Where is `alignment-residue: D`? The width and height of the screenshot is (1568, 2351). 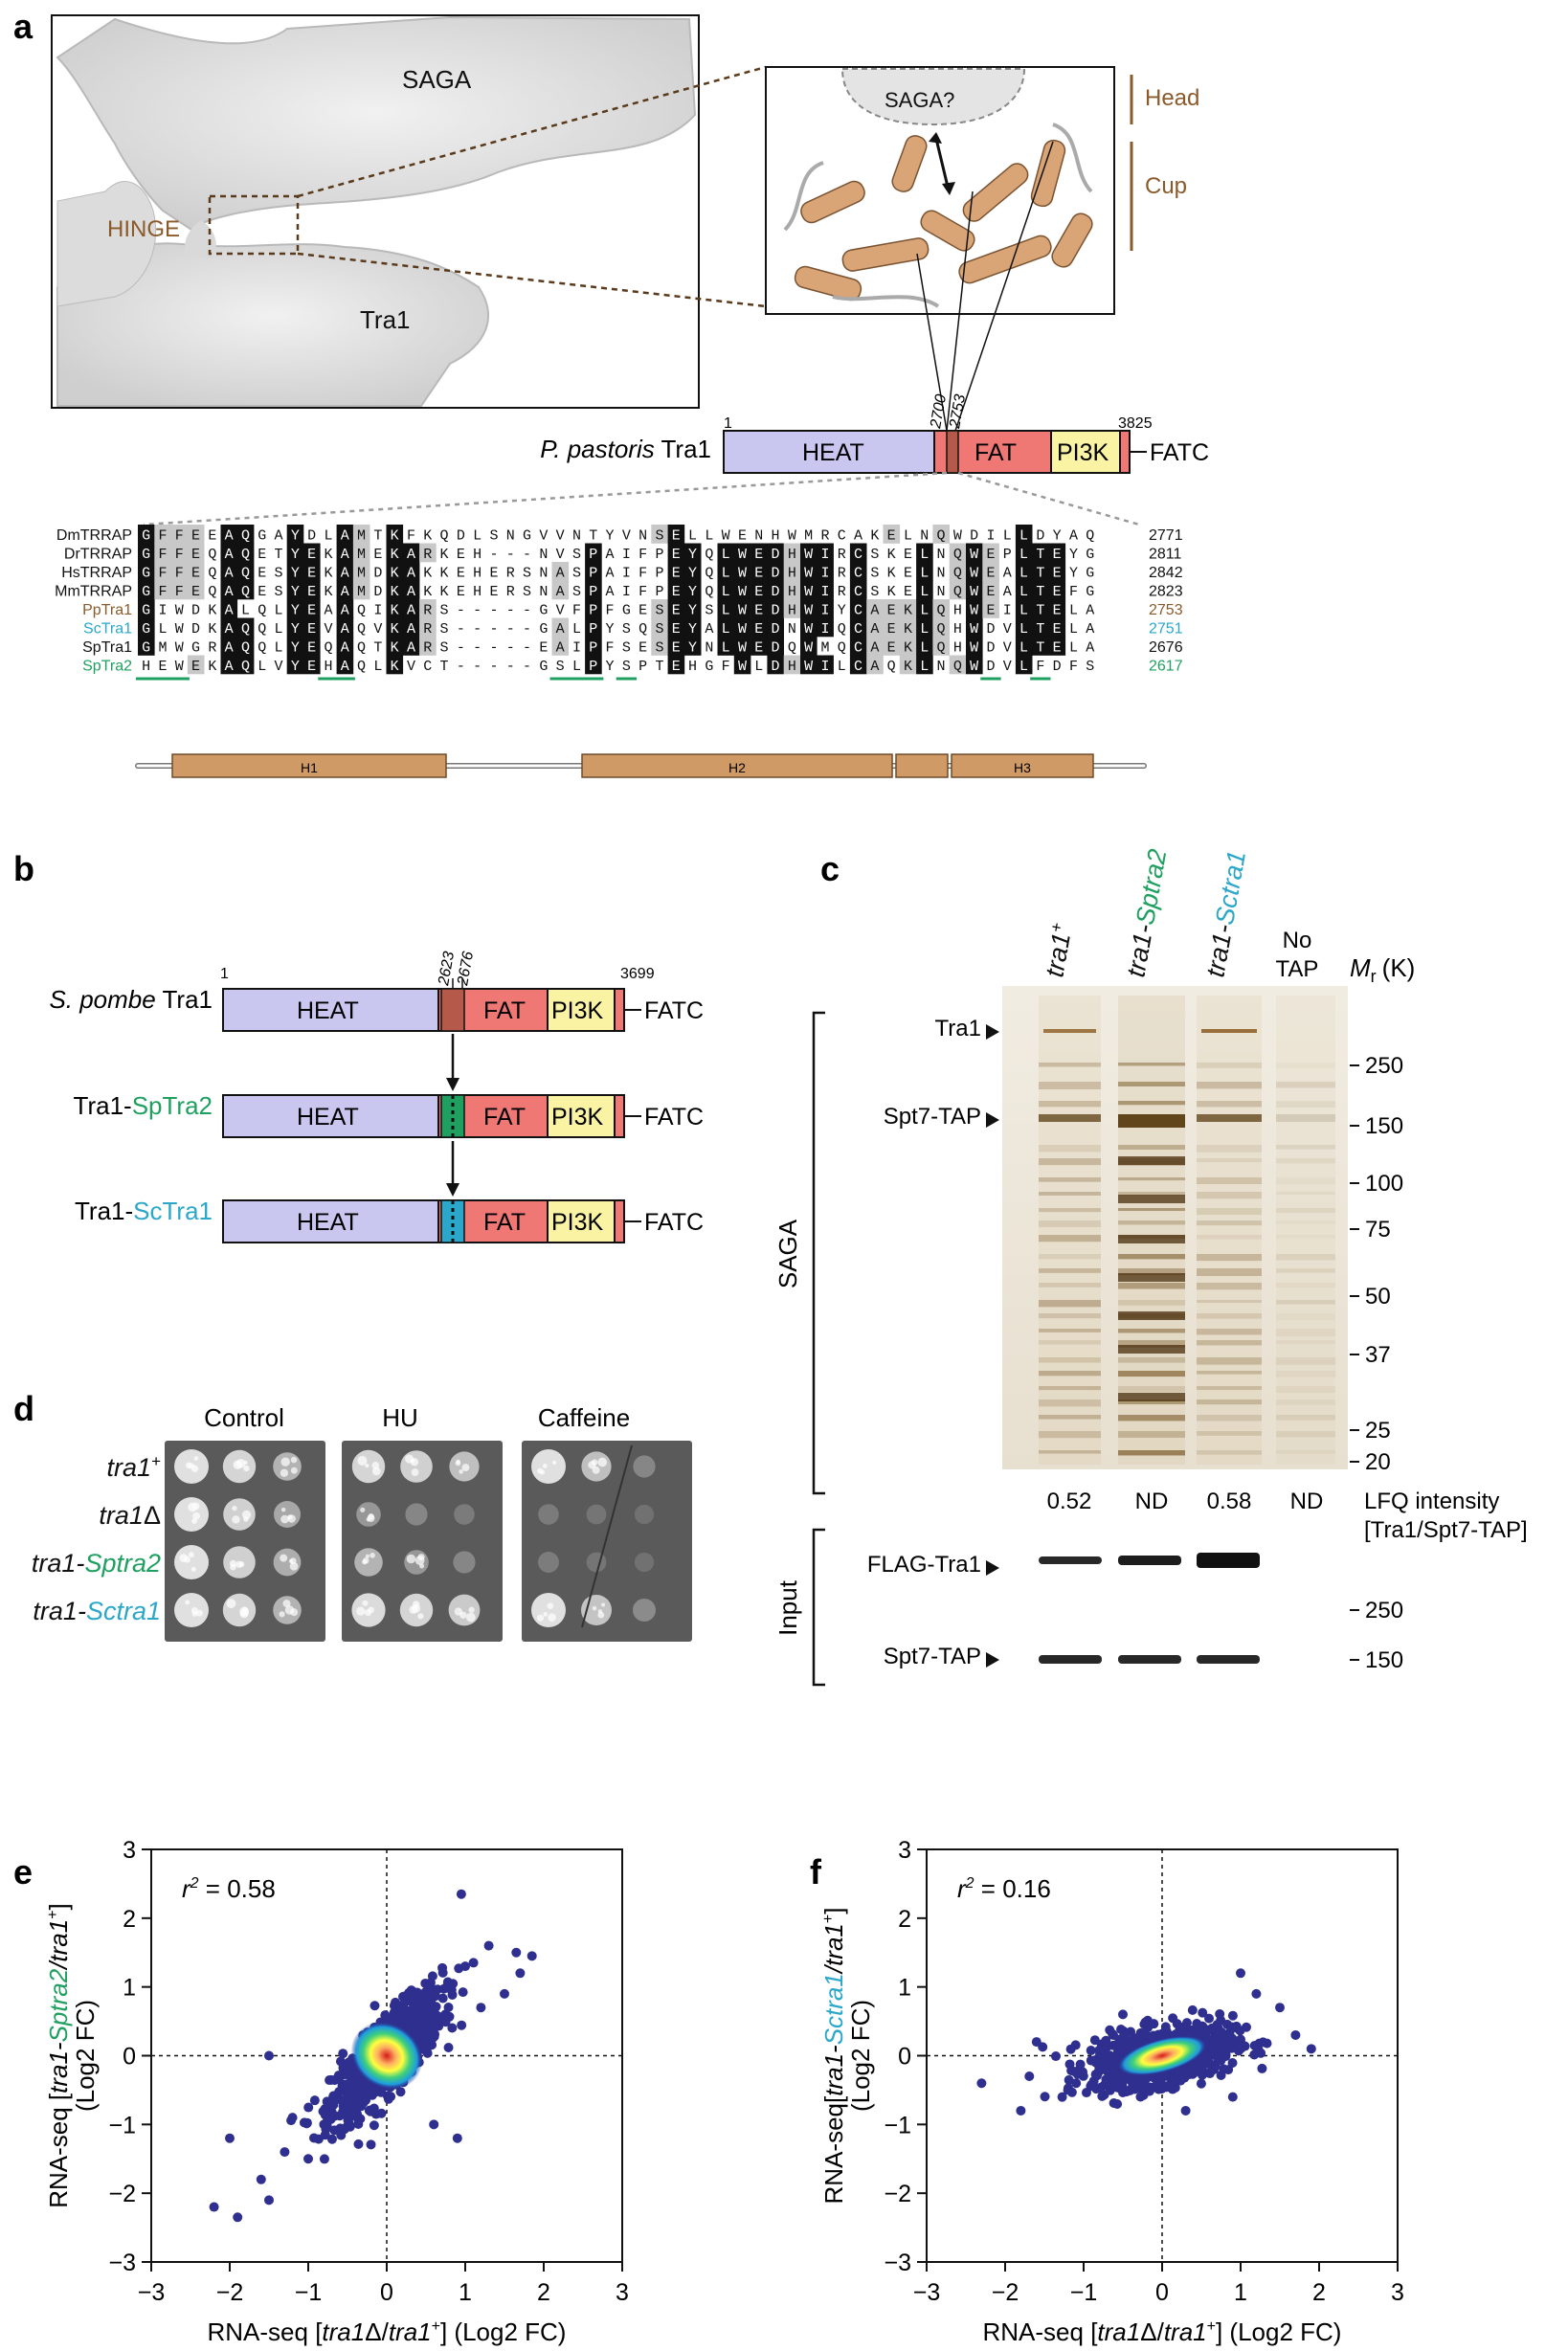 alignment-residue: D is located at coordinates (776, 629).